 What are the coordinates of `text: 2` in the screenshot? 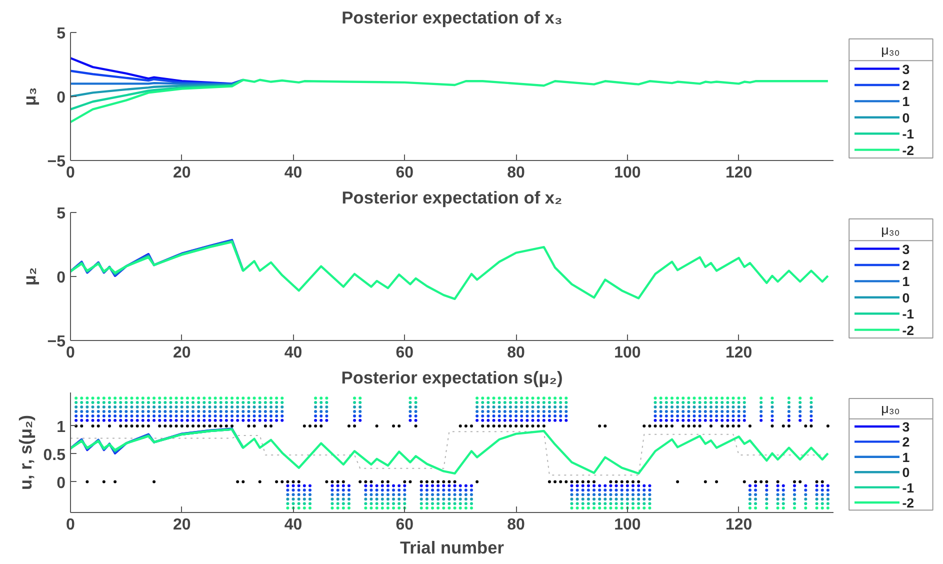 It's located at (906, 442).